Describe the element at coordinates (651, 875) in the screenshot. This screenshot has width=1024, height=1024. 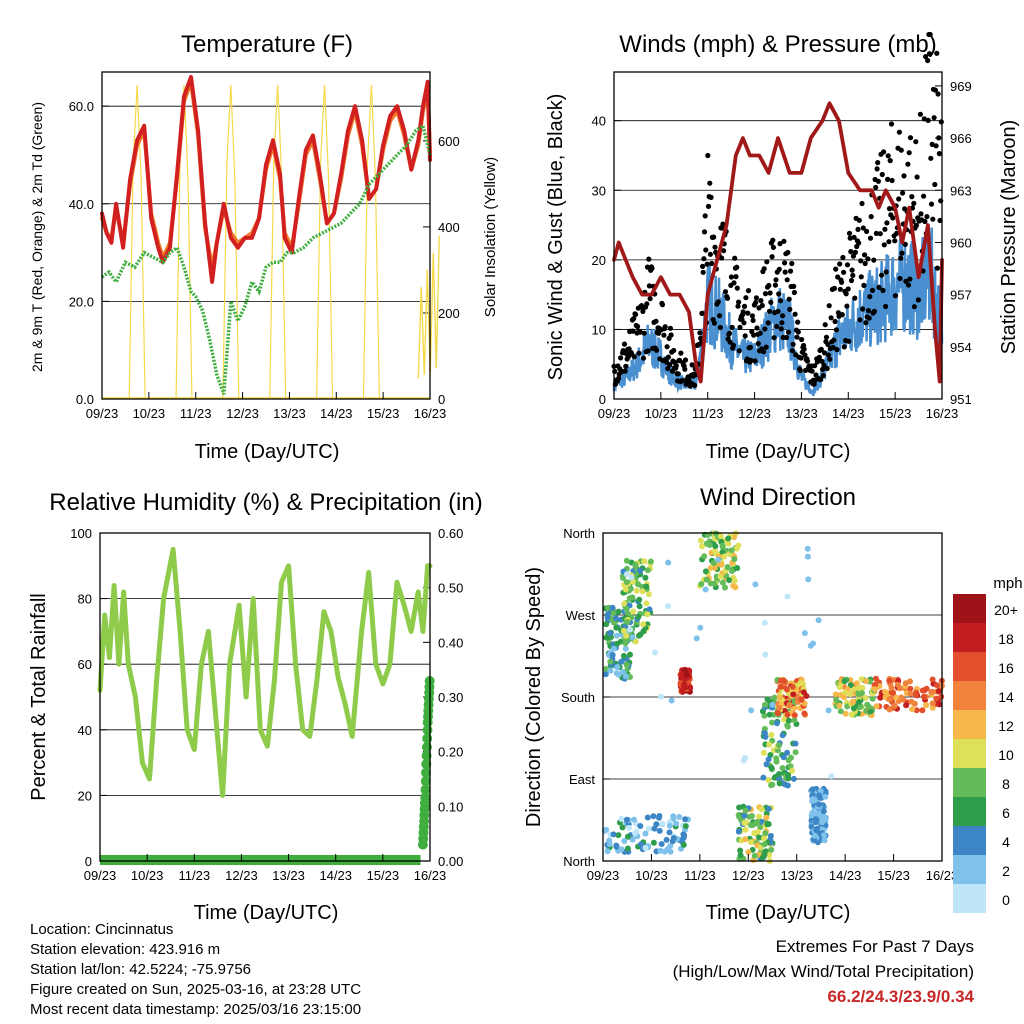
I see `direction-xtick-label: 10/23` at that location.